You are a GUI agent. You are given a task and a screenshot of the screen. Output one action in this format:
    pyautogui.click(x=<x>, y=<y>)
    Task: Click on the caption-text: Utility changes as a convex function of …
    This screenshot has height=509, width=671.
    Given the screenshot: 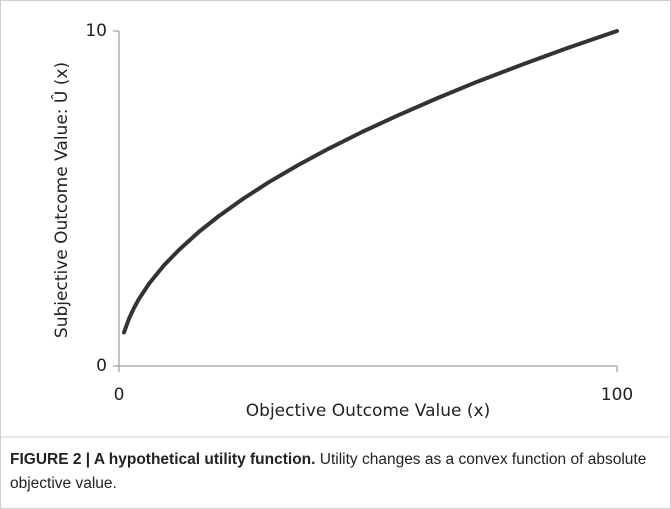 What is the action you would take?
    pyautogui.click(x=328, y=471)
    